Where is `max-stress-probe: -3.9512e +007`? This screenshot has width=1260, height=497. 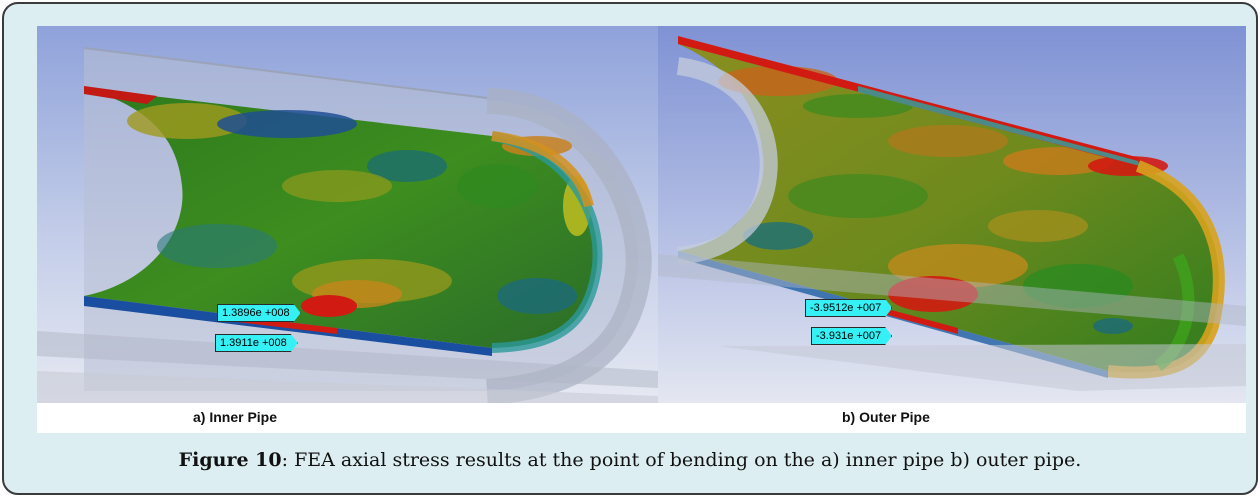 max-stress-probe: -3.9512e +007 is located at coordinates (848, 308).